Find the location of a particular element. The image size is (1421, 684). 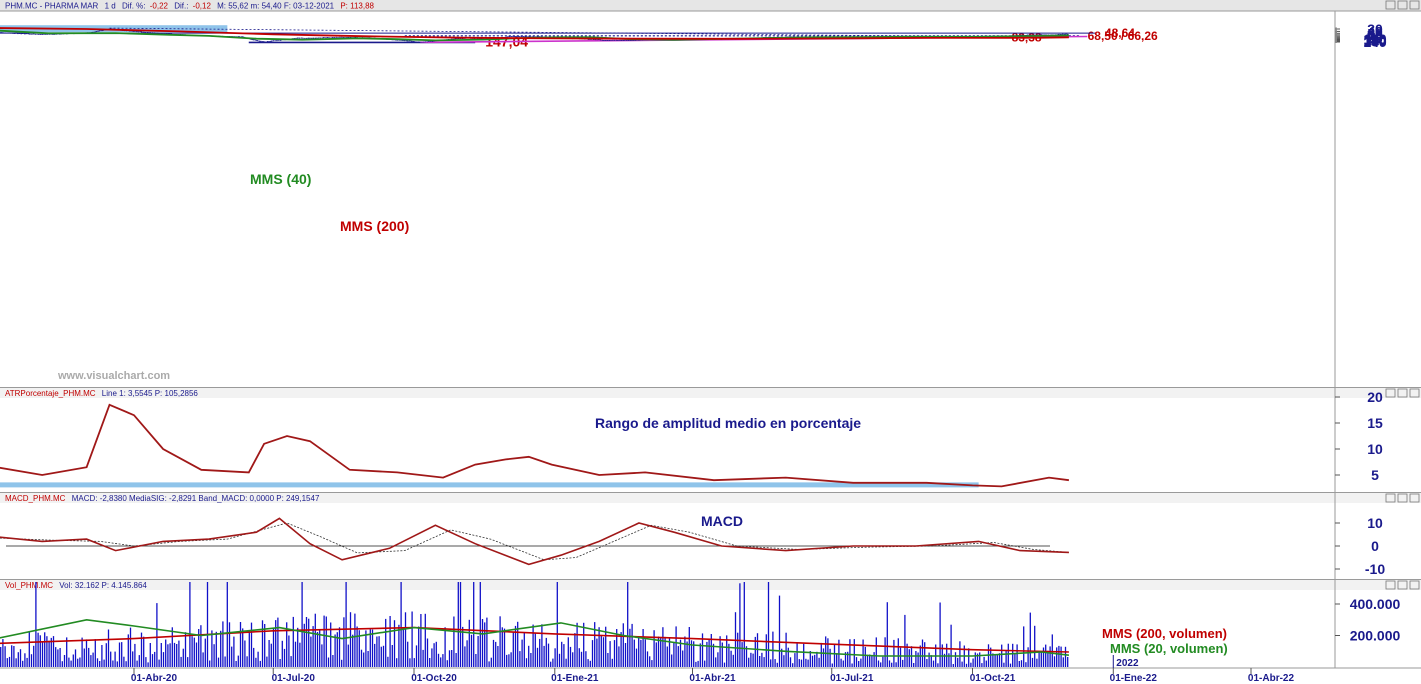

price-tick-120: 120 is located at coordinates (1375, 41).